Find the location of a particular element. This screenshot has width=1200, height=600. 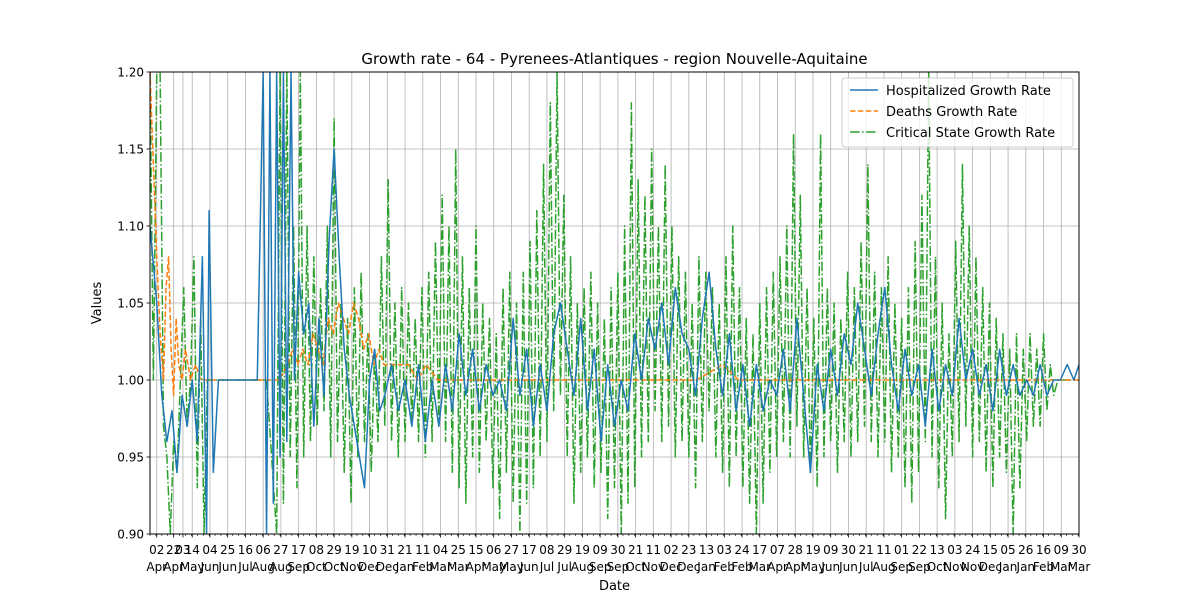

y-tick-label: 1.10 is located at coordinates (130, 226).